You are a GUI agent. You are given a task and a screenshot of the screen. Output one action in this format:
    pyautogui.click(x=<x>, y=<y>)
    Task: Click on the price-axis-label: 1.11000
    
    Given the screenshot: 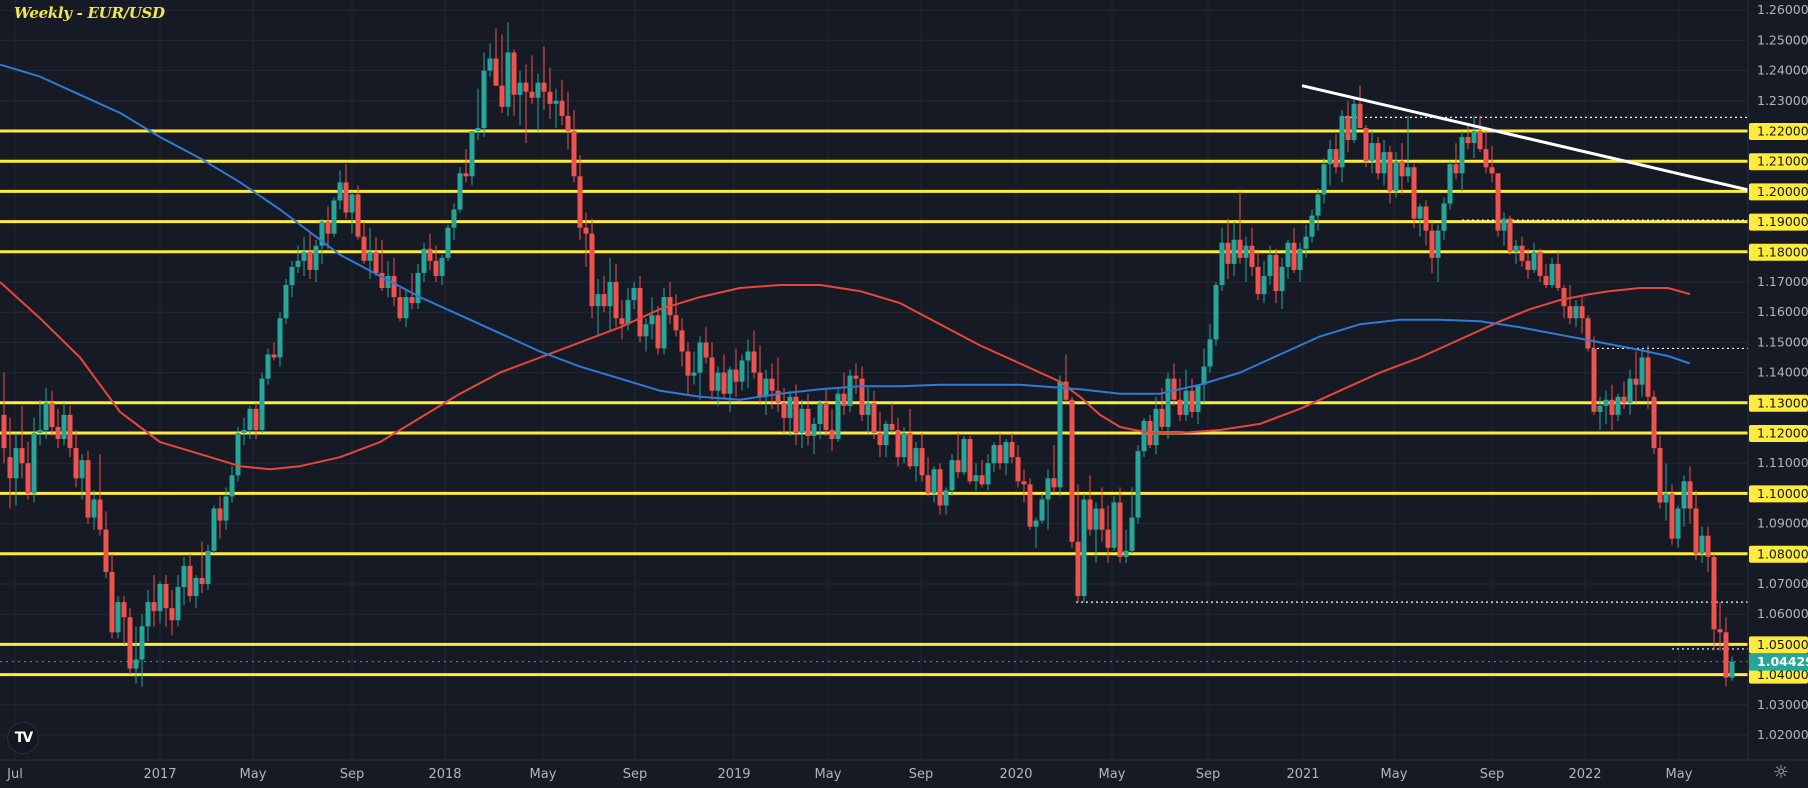 What is the action you would take?
    pyautogui.click(x=1782, y=462)
    